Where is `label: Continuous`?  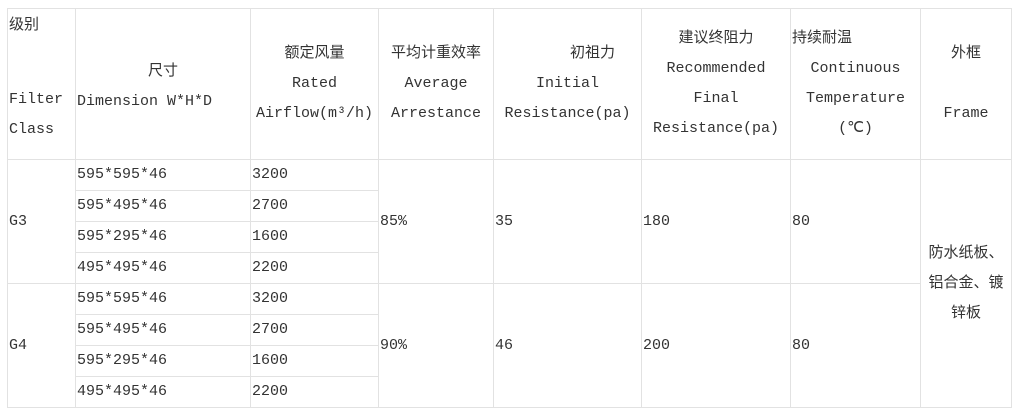
label: Continuous is located at coordinates (855, 68).